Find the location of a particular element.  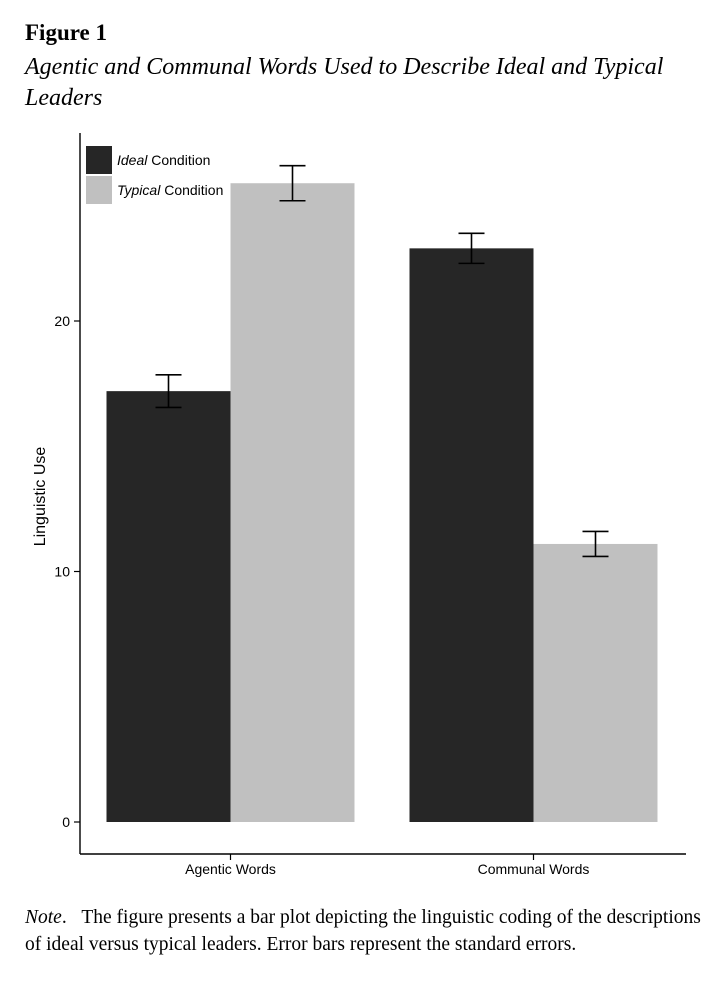

legend-item: Typical Condition is located at coordinates (154, 190).